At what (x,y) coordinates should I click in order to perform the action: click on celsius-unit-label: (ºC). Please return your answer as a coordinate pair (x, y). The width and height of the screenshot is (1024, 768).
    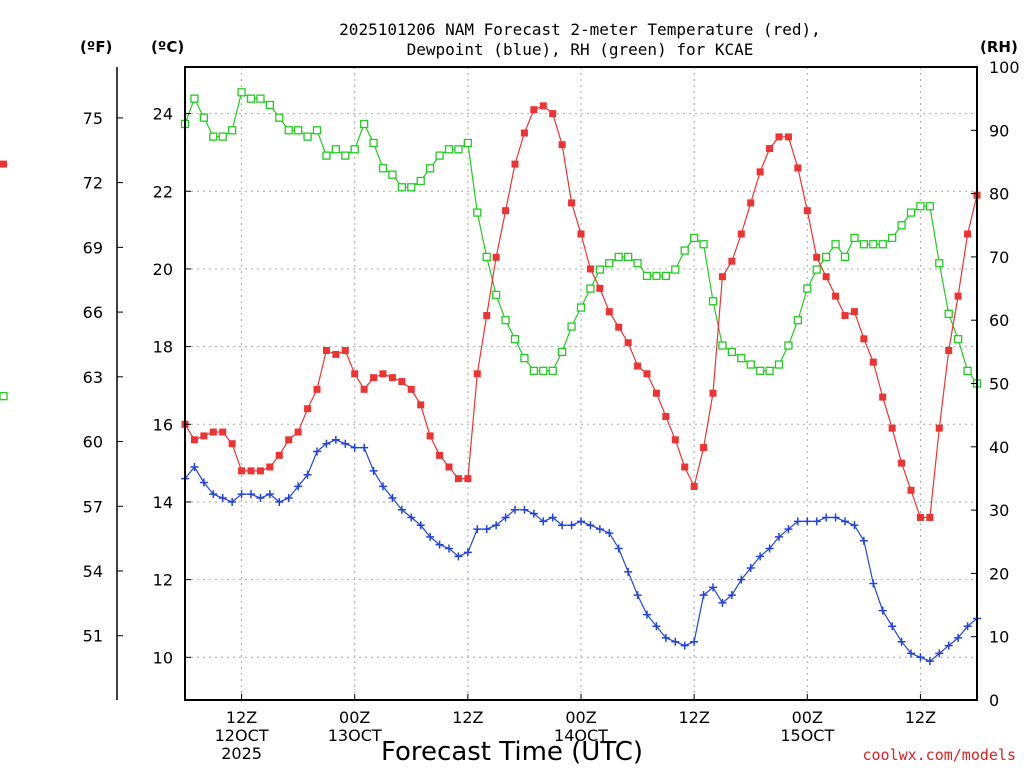
    Looking at the image, I should click on (167, 47).